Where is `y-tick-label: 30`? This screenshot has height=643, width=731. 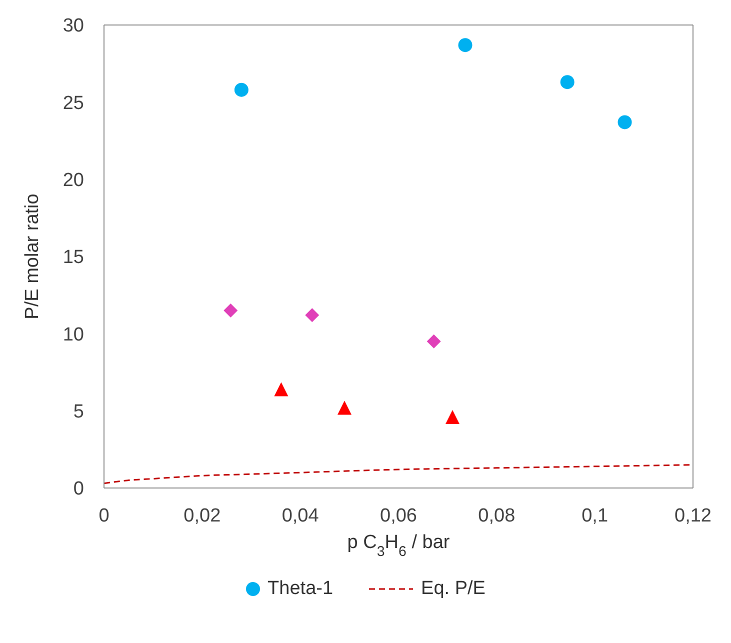
y-tick-label: 30 is located at coordinates (73, 26).